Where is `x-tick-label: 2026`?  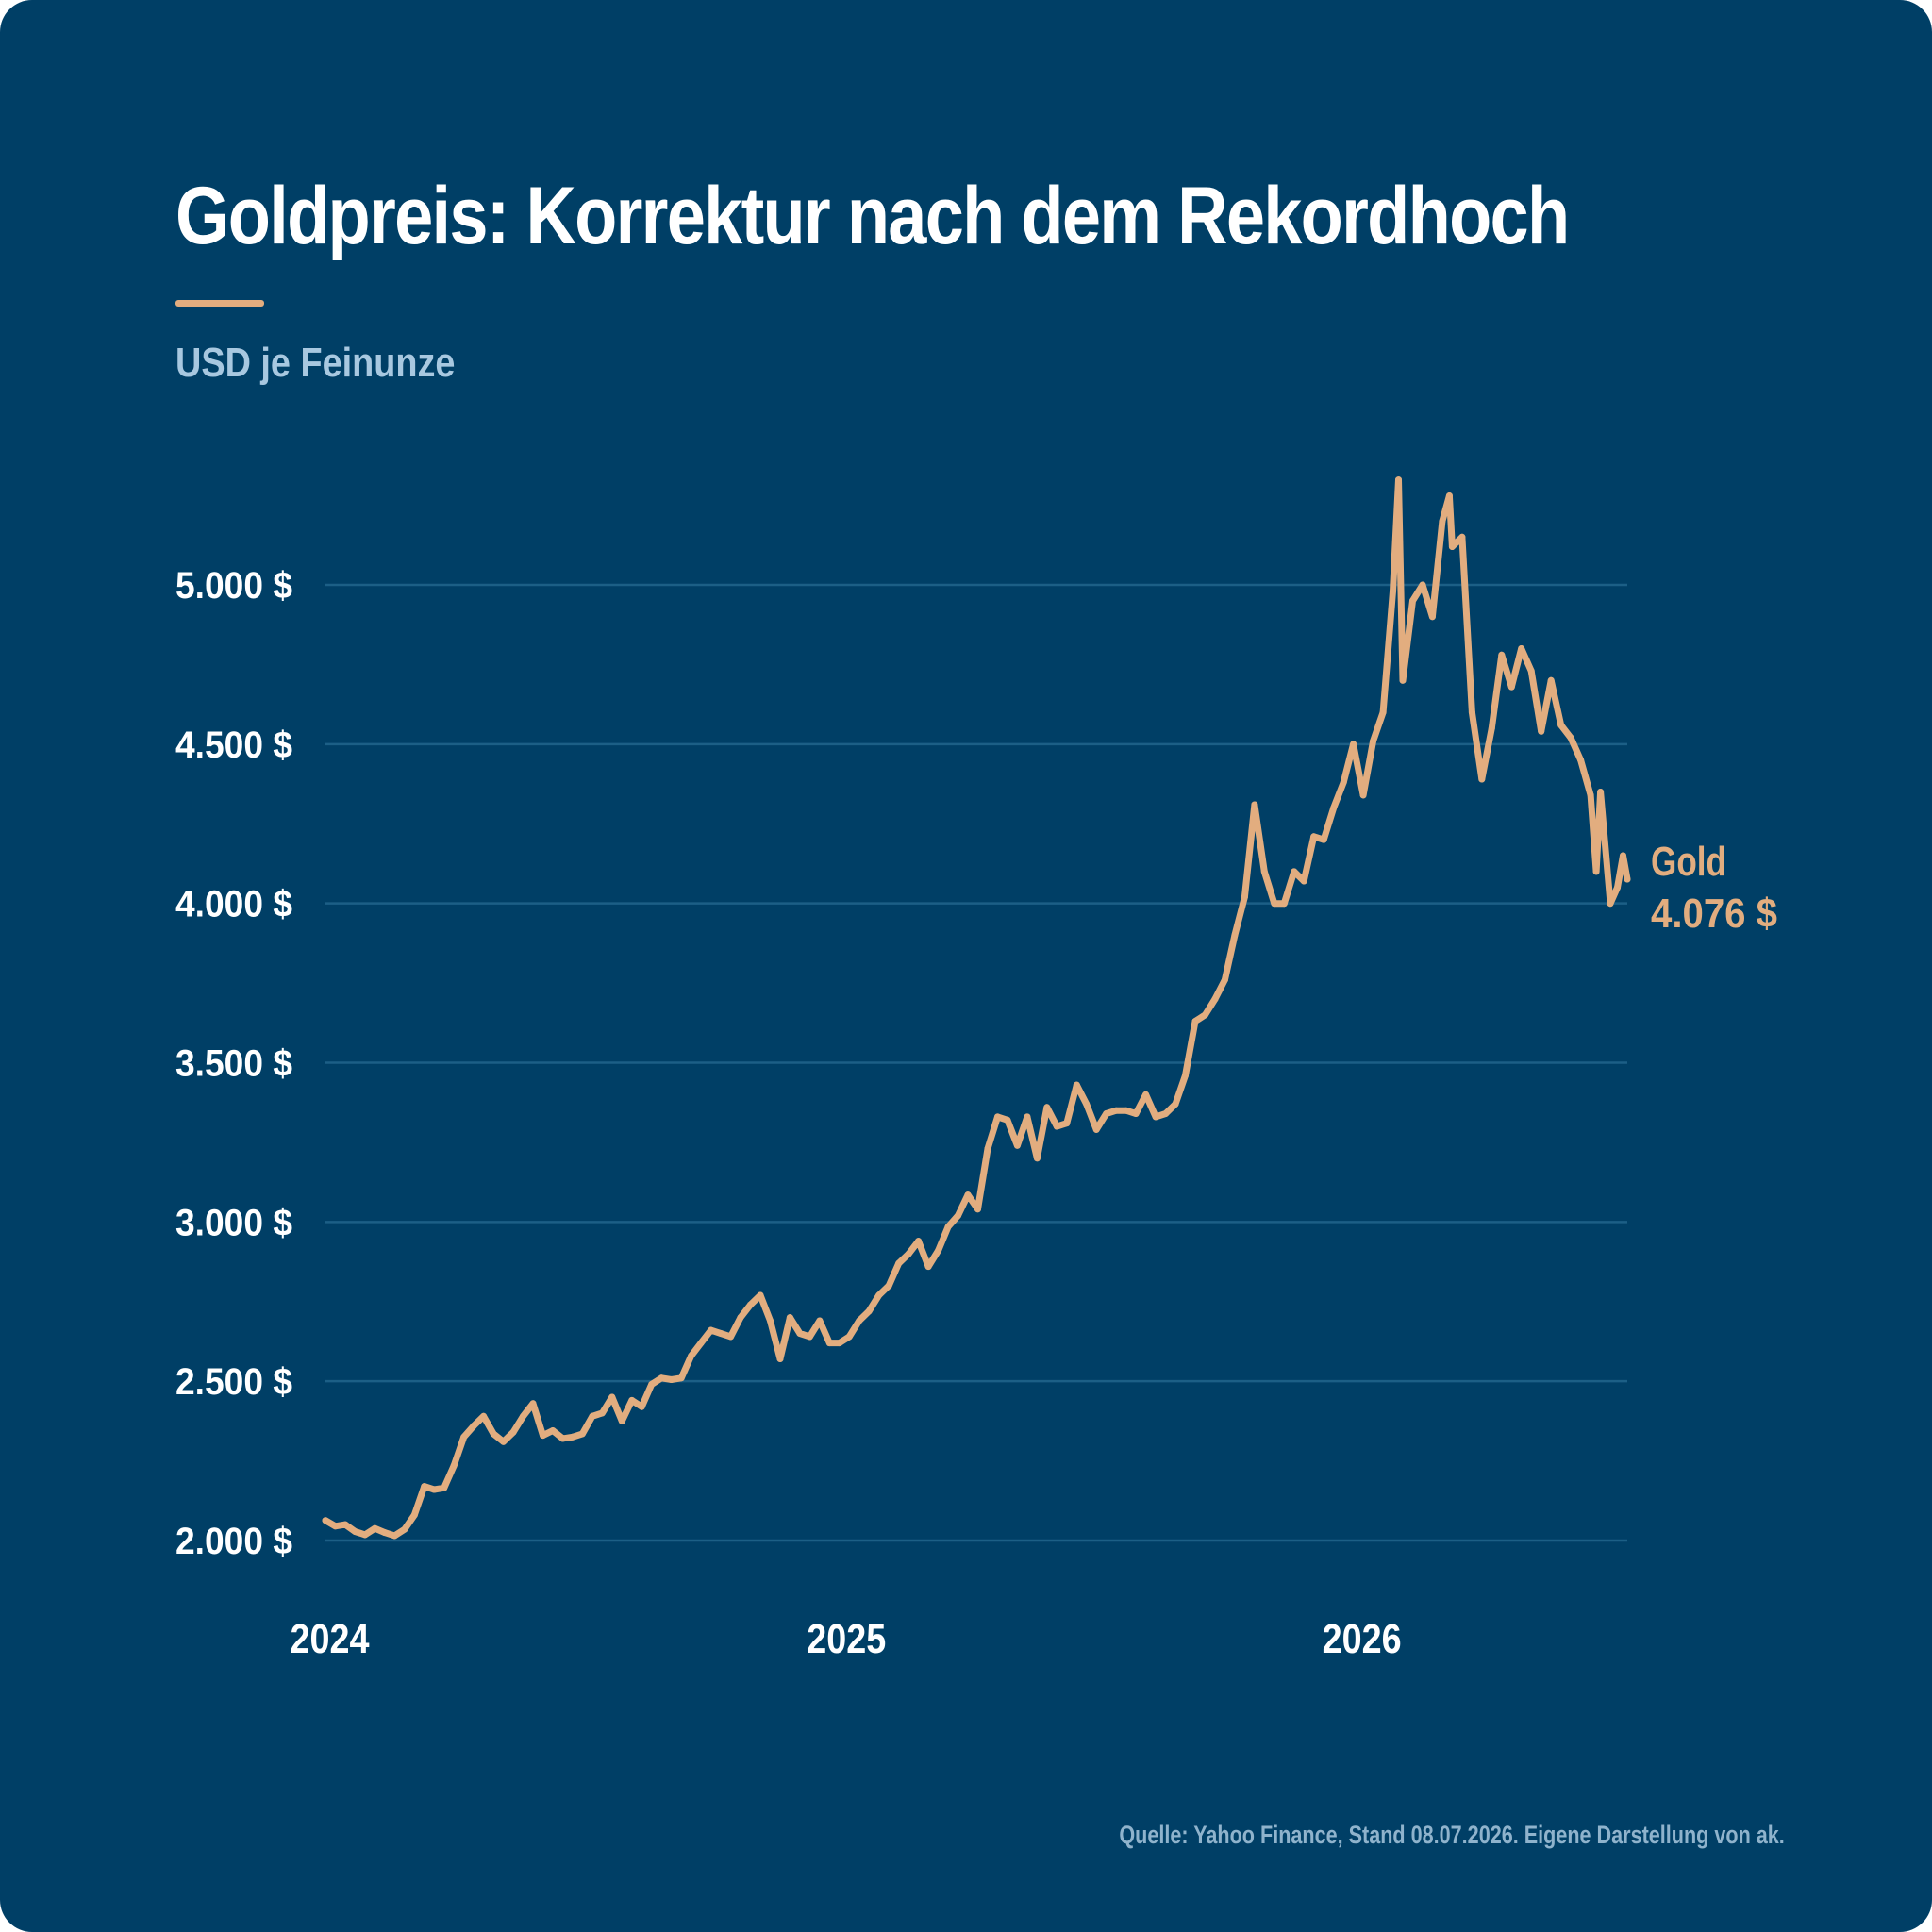
x-tick-label: 2026 is located at coordinates (1363, 1639).